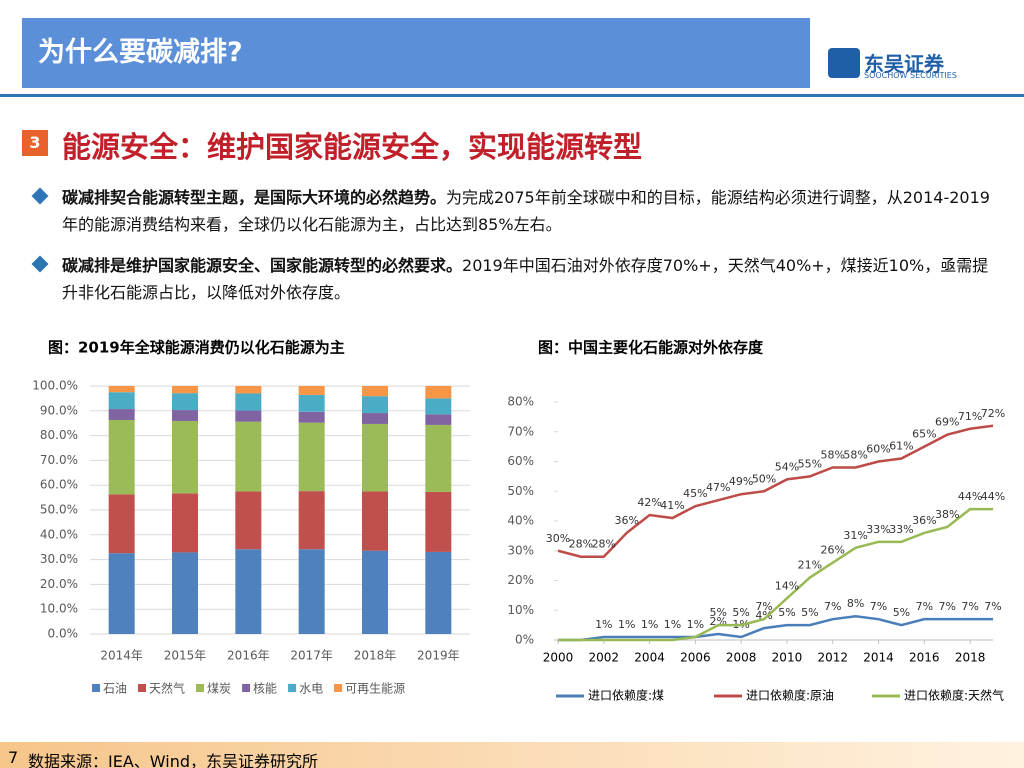 Image resolution: width=1024 pixels, height=768 pixels. Describe the element at coordinates (878, 449) in the screenshot. I see `value-label: 60%` at that location.